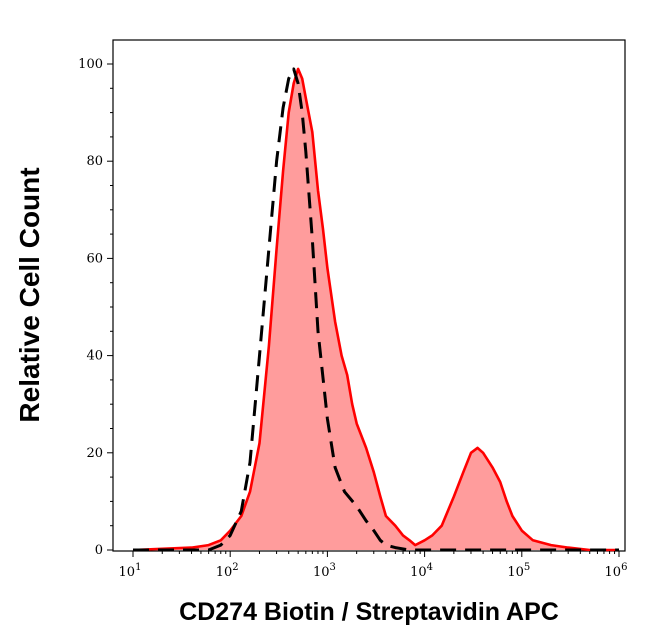 The image size is (646, 641). What do you see at coordinates (29, 294) in the screenshot?
I see `y-axis-title: Relative Cell Count` at bounding box center [29, 294].